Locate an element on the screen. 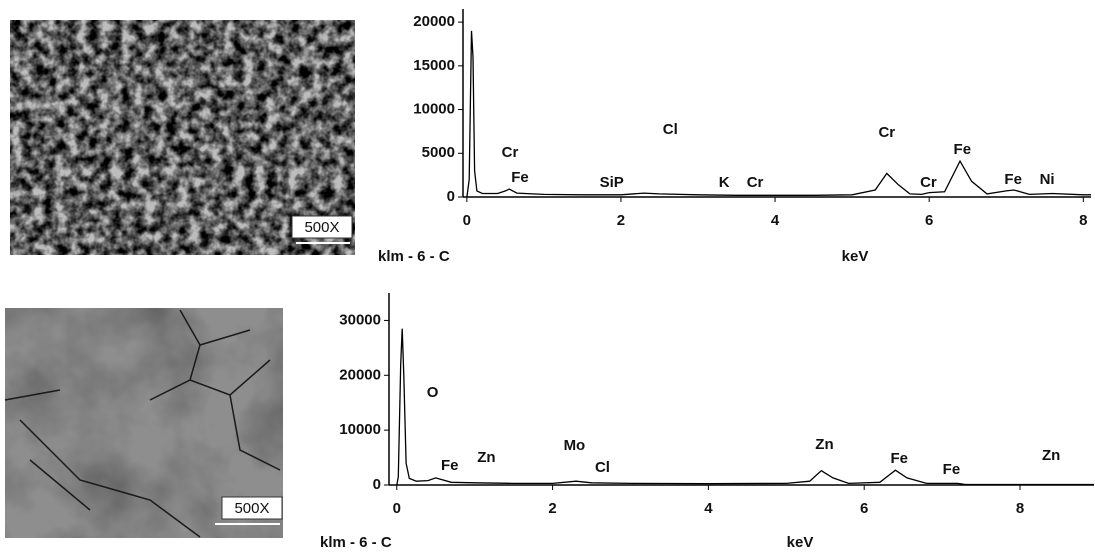 The image size is (1095, 552). peak-label: K is located at coordinates (724, 182).